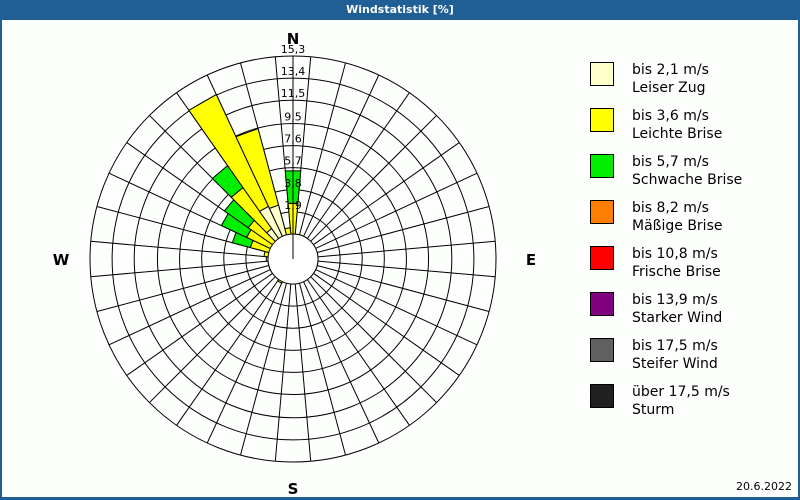 This screenshot has height=500, width=800. I want to click on svg-text: 5,7, so click(293, 161).